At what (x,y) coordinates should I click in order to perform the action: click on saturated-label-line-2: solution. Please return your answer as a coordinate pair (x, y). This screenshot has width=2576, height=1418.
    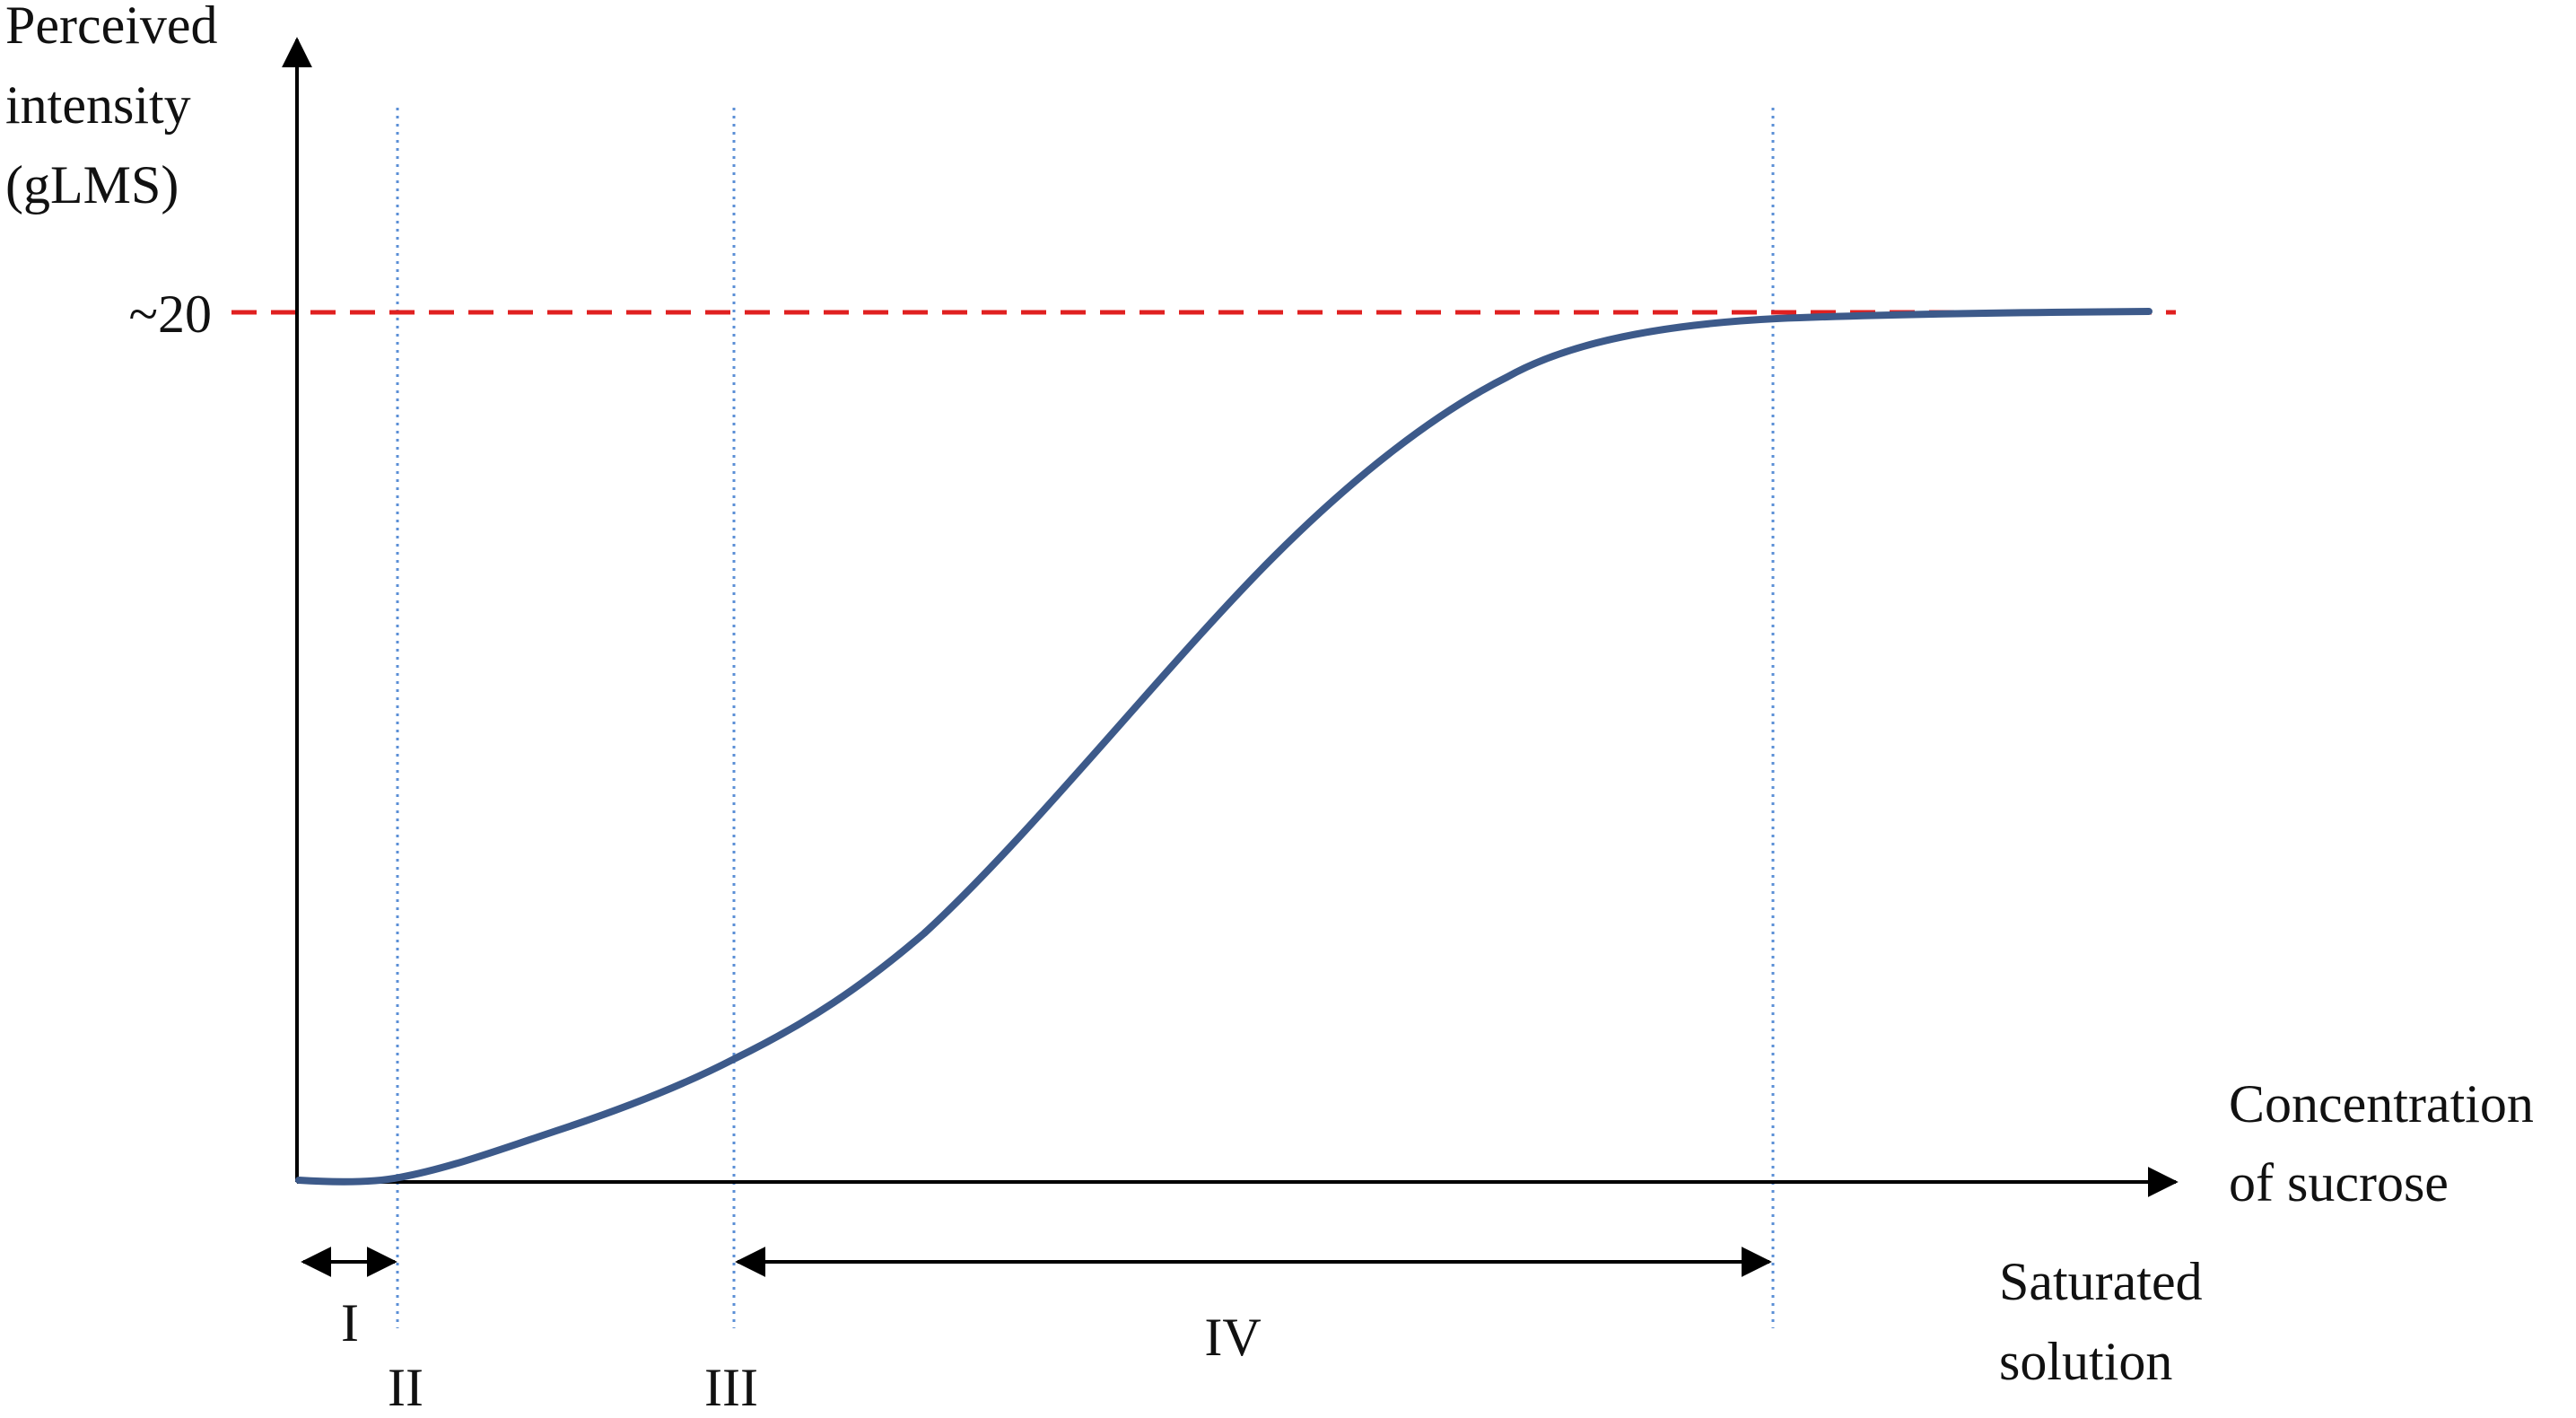
    Looking at the image, I should click on (2085, 1361).